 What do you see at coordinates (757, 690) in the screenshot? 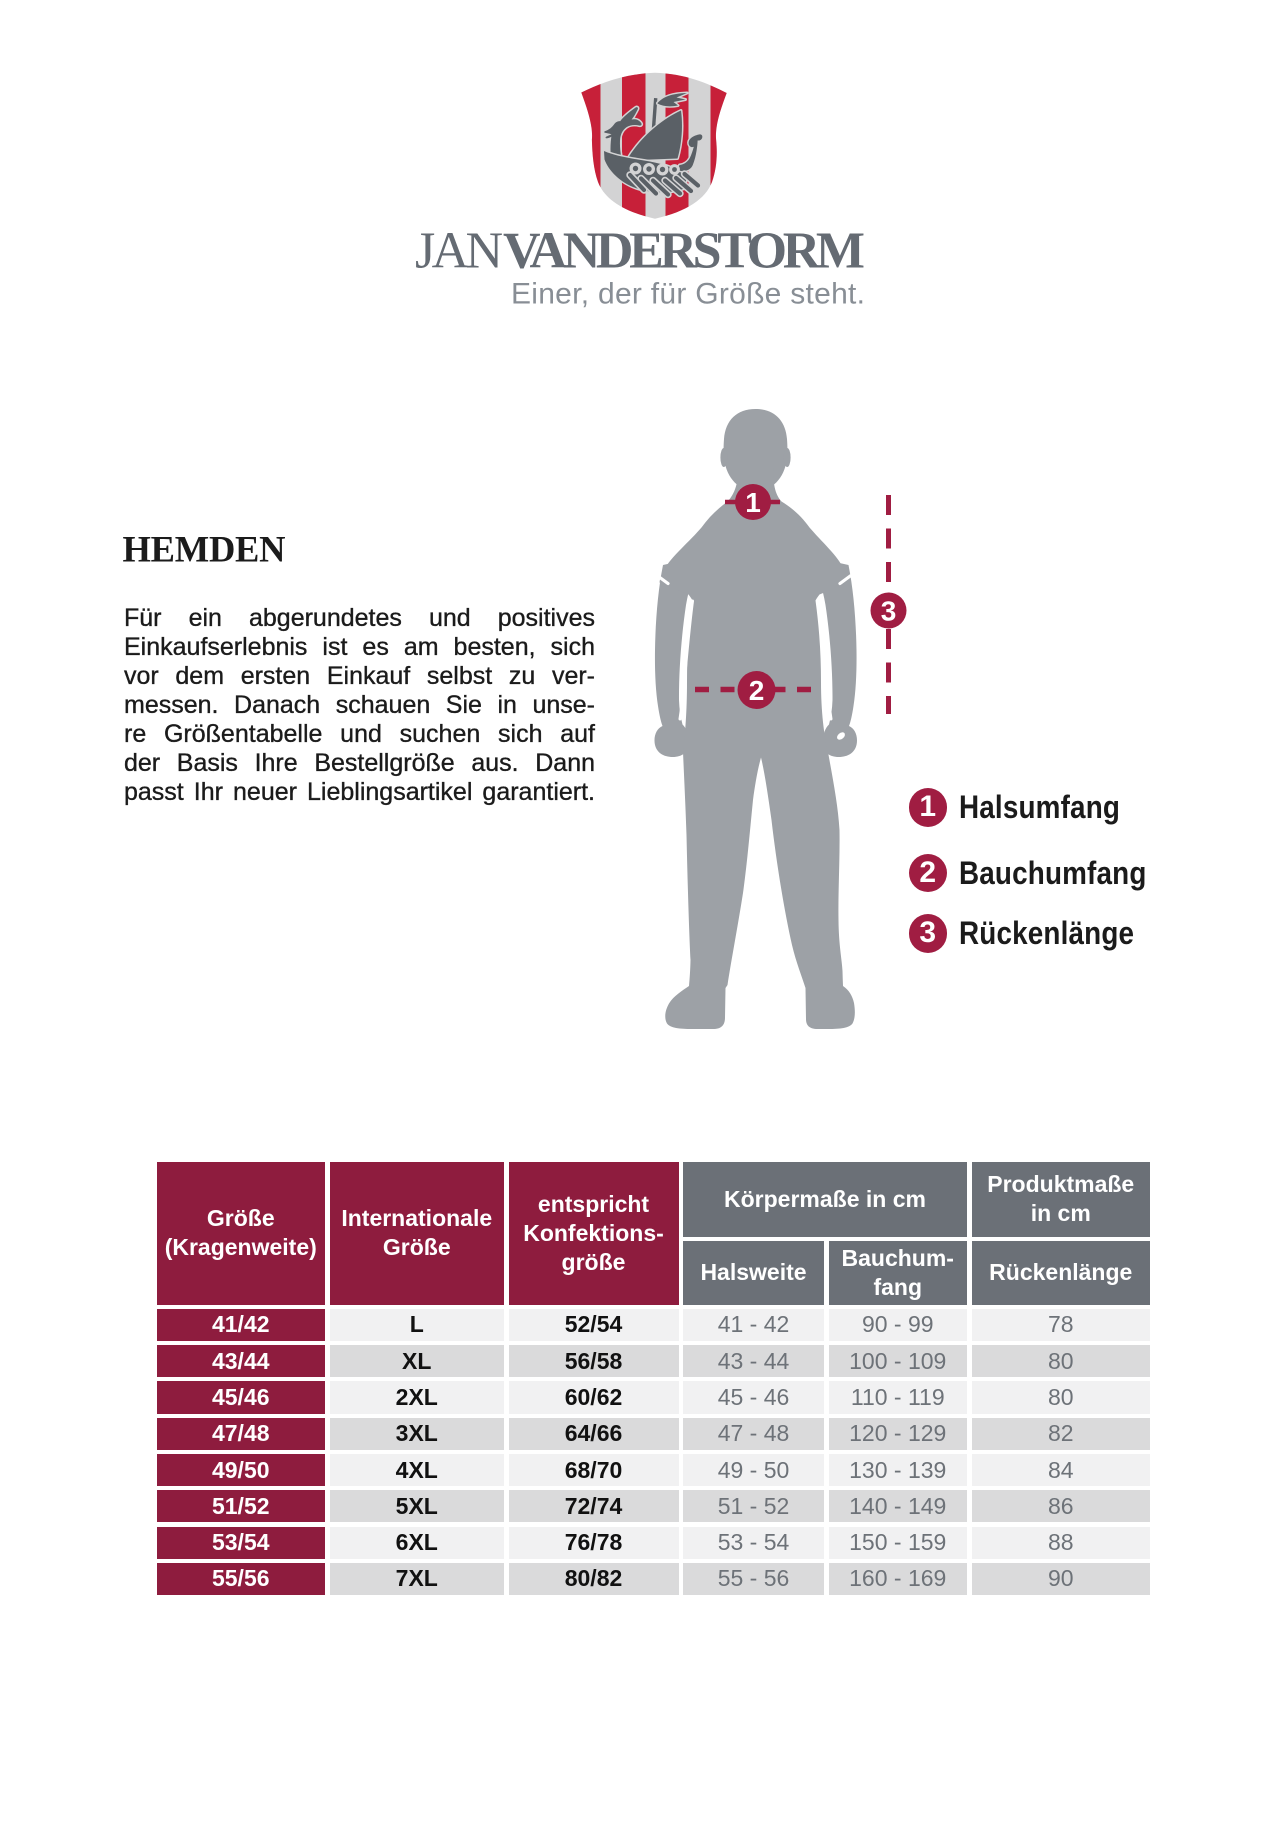
I see `svg-text: 2` at bounding box center [757, 690].